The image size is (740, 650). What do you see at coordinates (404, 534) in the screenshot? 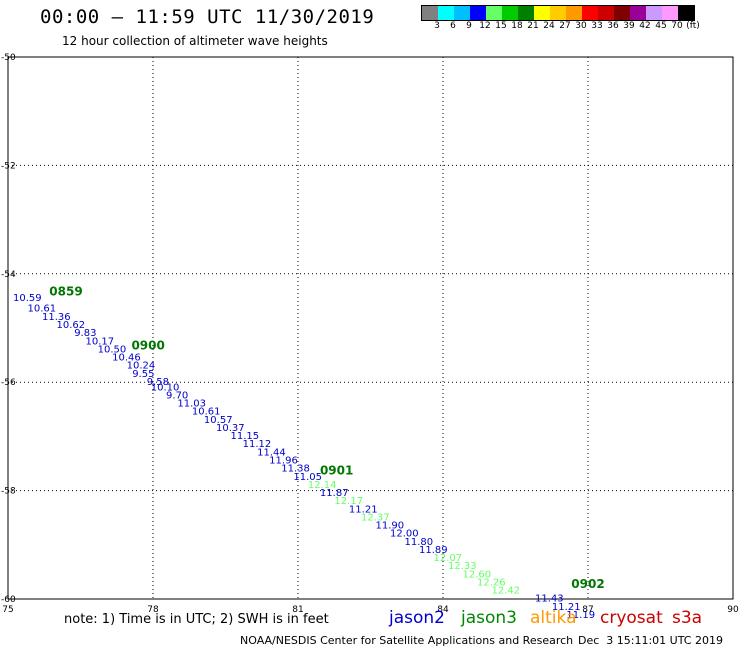
I see `wave-height-point: 12.00` at bounding box center [404, 534].